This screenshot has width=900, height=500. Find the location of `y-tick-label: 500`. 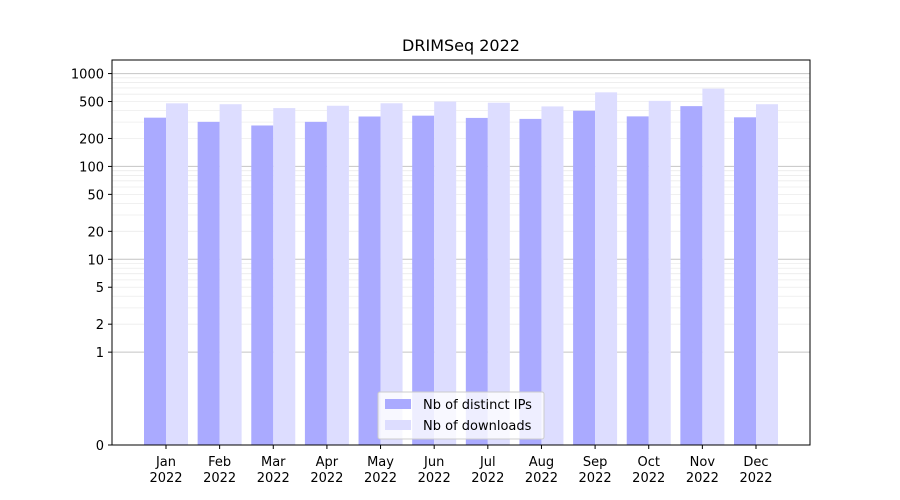

y-tick-label: 500 is located at coordinates (91, 103).